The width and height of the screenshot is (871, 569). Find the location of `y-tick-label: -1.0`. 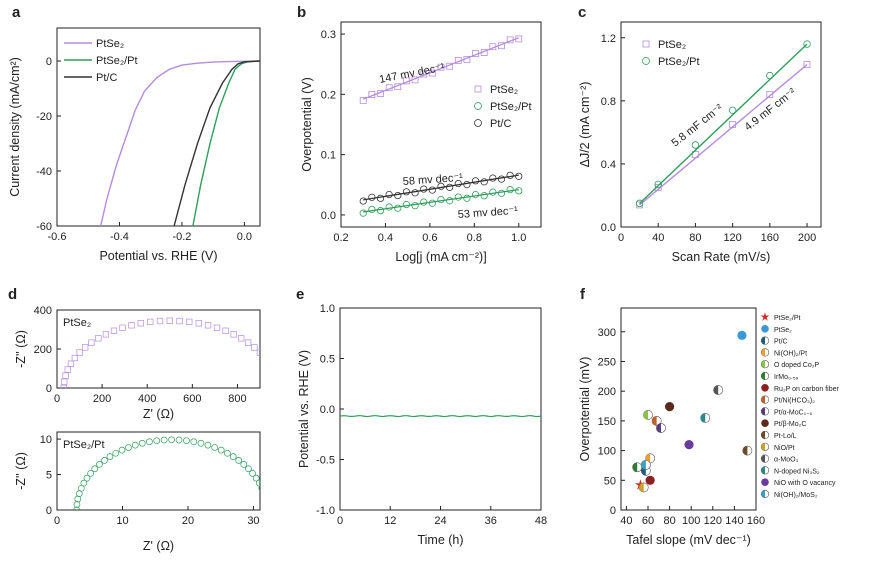

y-tick-label: -1.0 is located at coordinates (325, 511).